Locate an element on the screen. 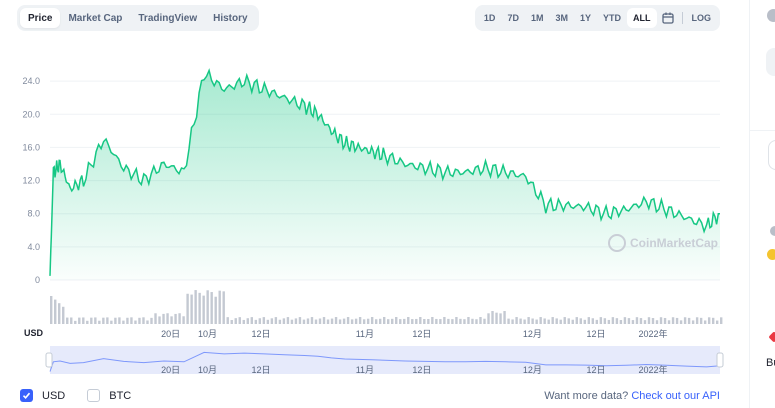  navigator-tick-label: 11月 is located at coordinates (365, 370).